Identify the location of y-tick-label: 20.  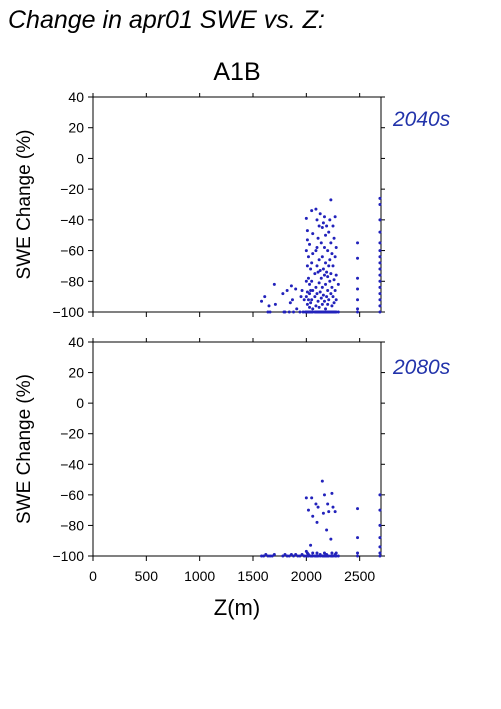
(76, 128).